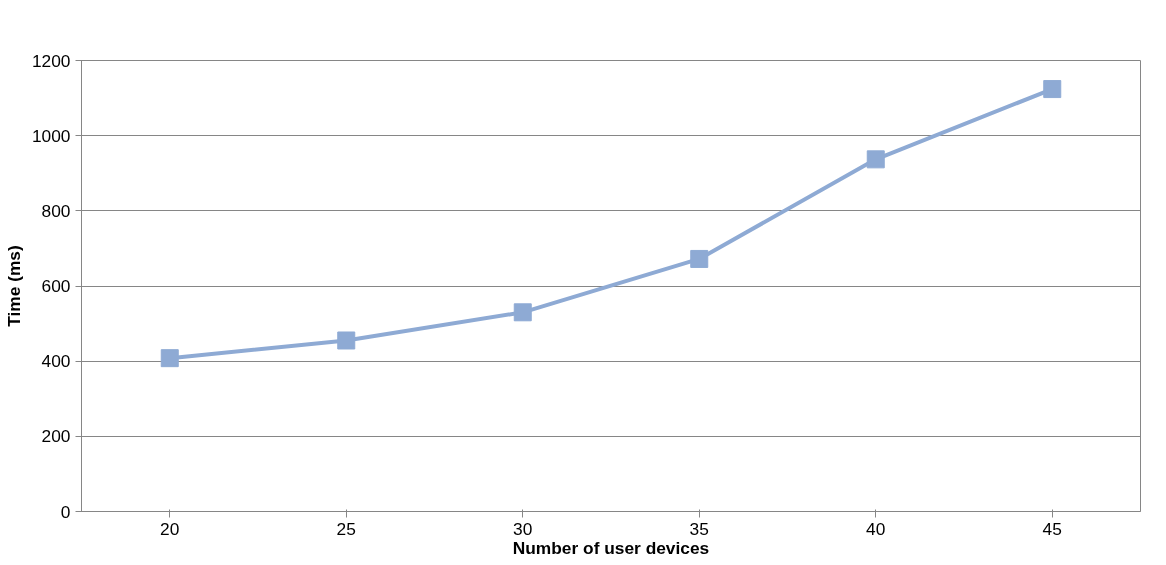 The image size is (1166, 565). I want to click on x-tick-label: 40, so click(876, 528).